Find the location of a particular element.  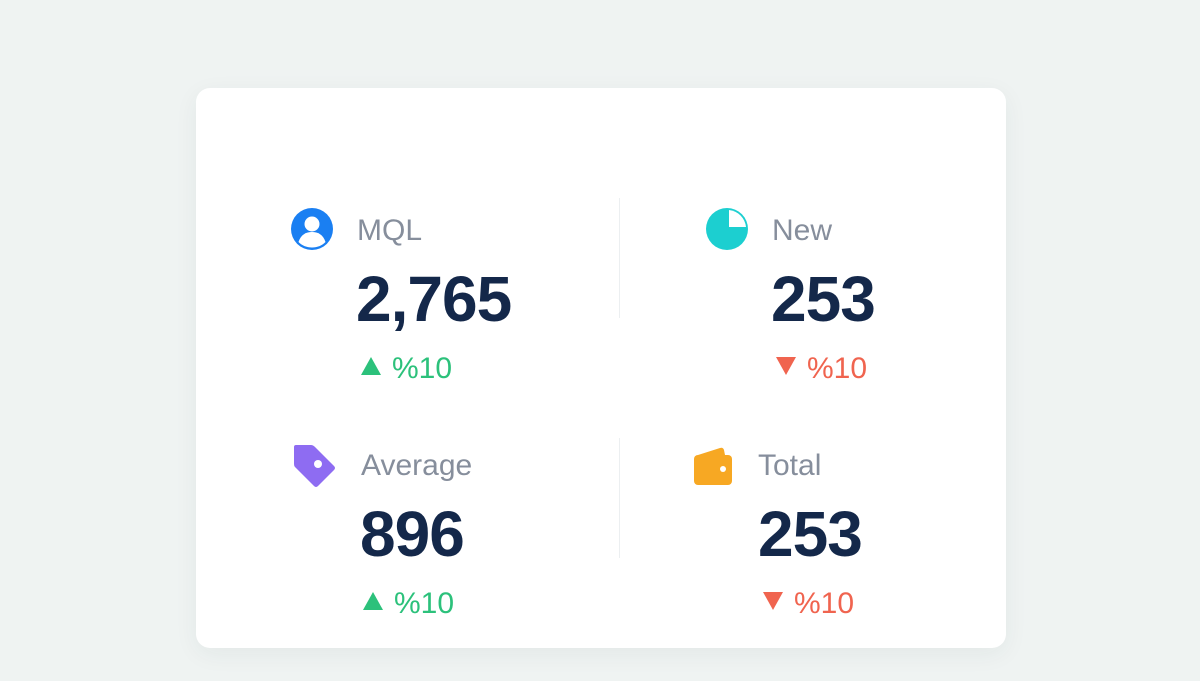

stat-label: Average is located at coordinates (417, 465).